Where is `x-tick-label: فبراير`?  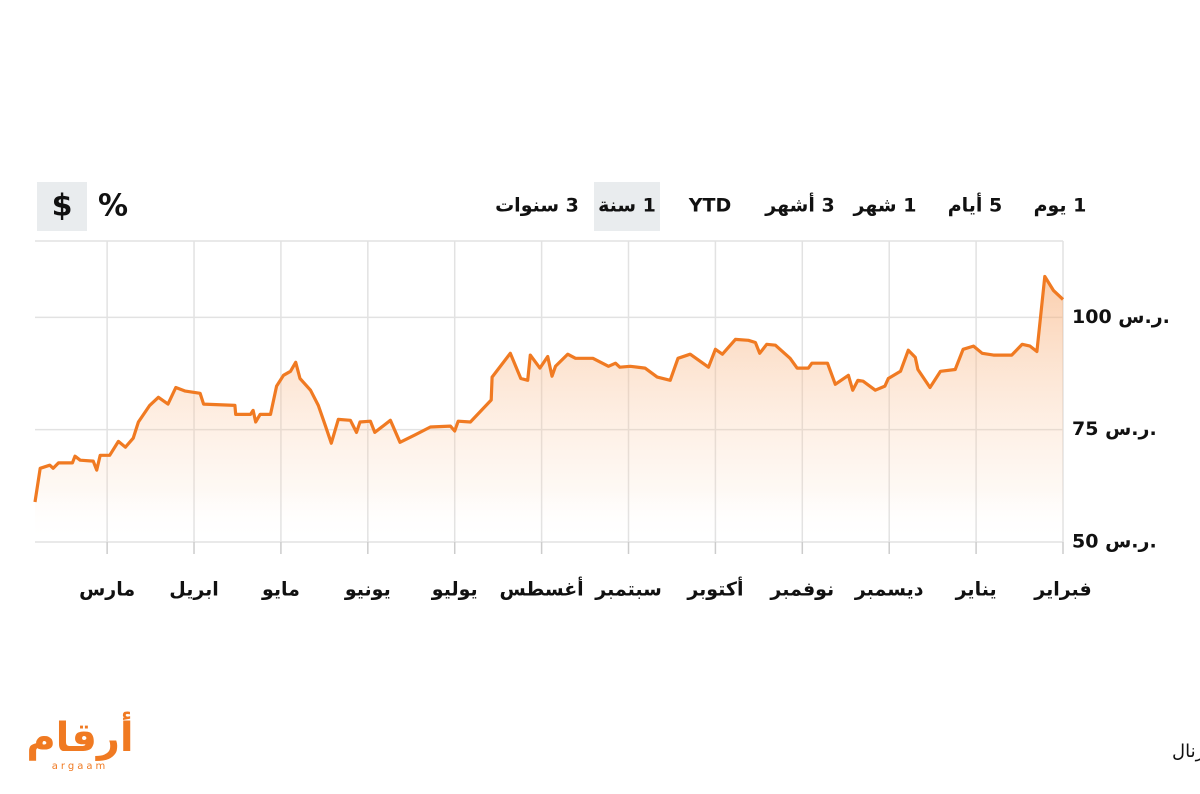
x-tick-label: فبراير is located at coordinates (1062, 590).